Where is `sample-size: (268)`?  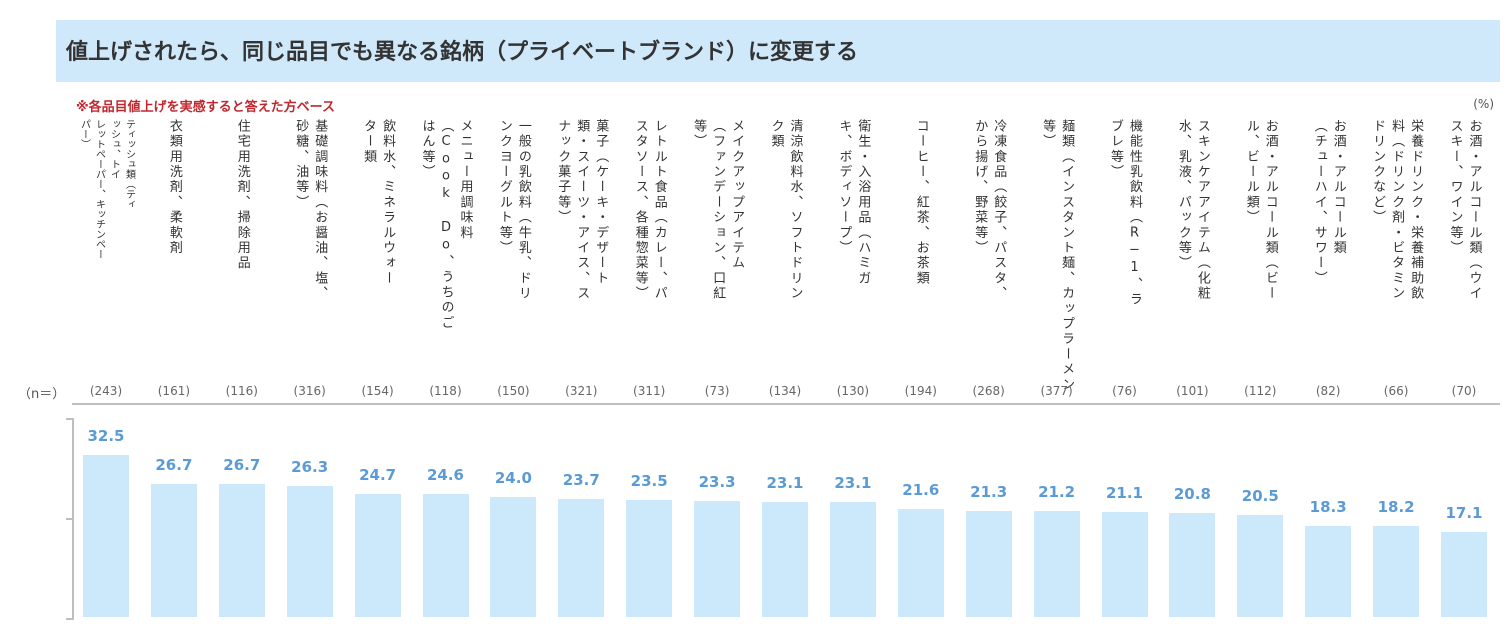 sample-size: (268) is located at coordinates (988, 391).